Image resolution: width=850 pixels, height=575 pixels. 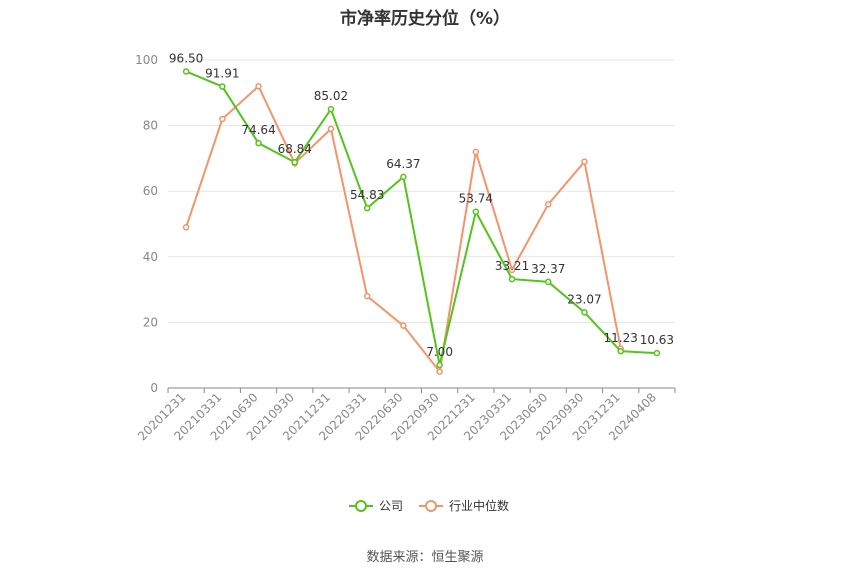 What do you see at coordinates (584, 299) in the screenshot?
I see `data-label: 23.07` at bounding box center [584, 299].